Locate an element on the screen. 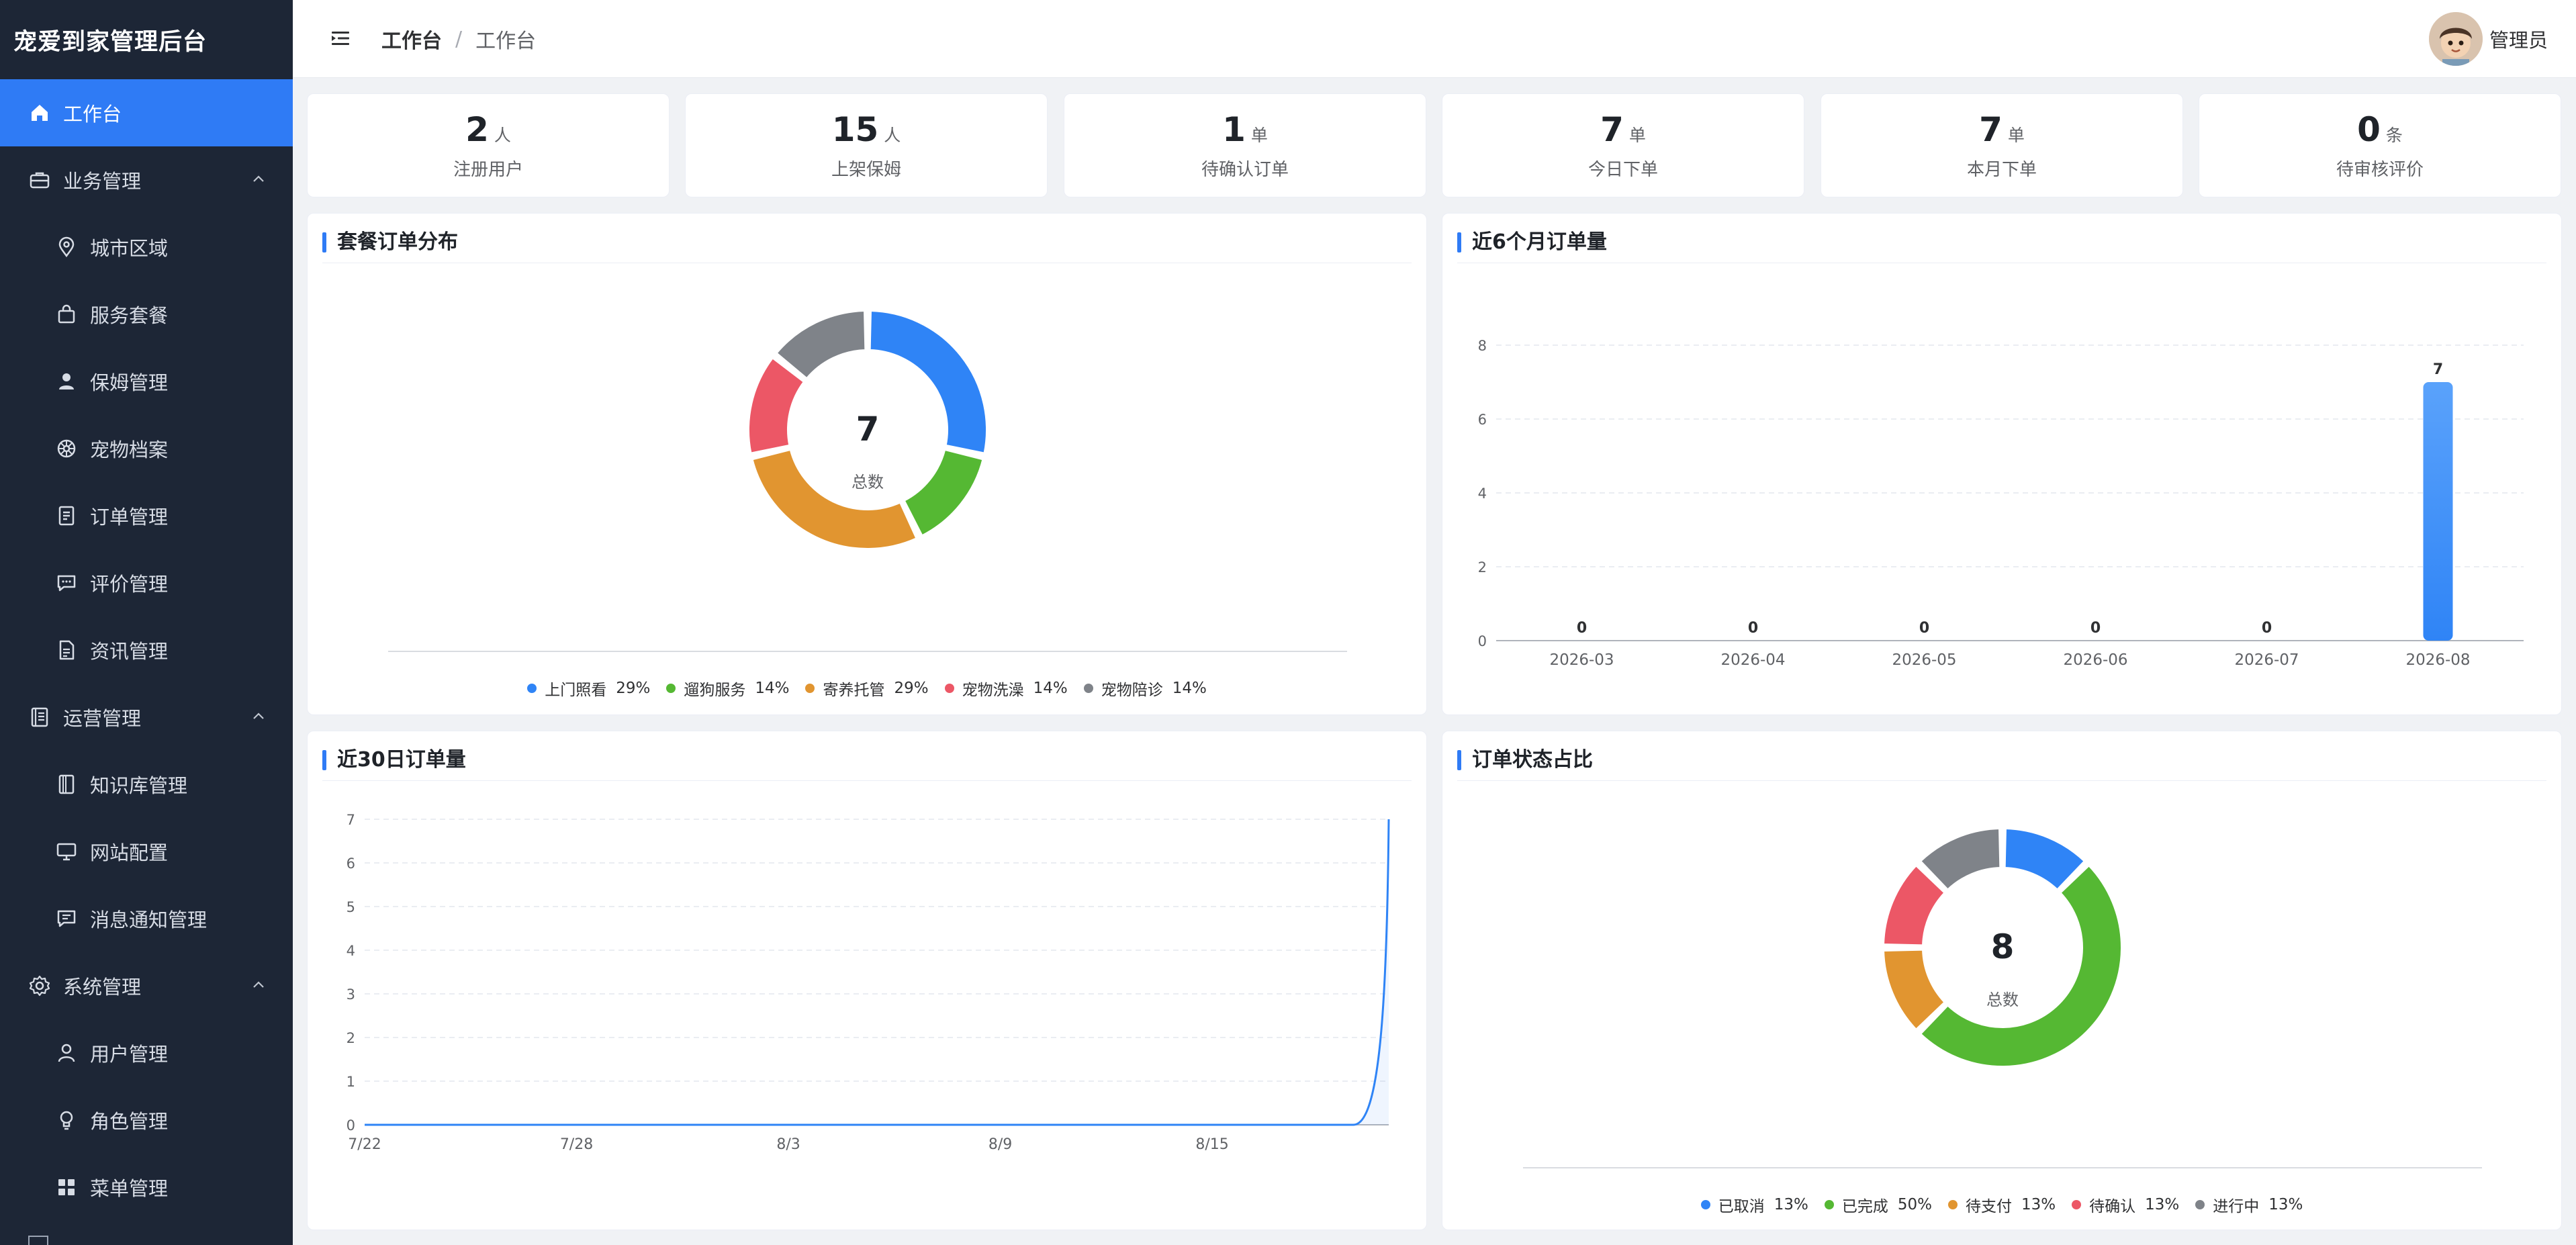 The height and width of the screenshot is (1245, 2576). sidebar-item-label: 评价管理 is located at coordinates (129, 584).